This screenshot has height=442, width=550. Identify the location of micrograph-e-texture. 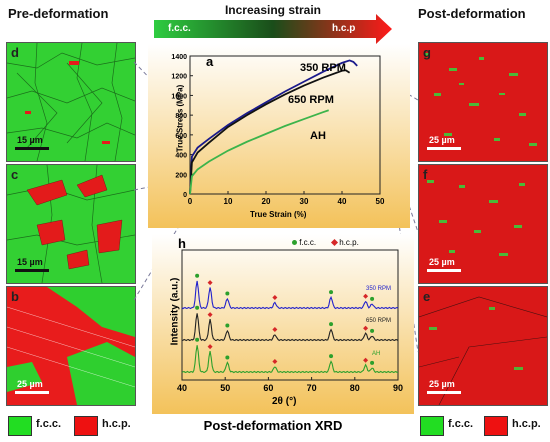
(483, 350).